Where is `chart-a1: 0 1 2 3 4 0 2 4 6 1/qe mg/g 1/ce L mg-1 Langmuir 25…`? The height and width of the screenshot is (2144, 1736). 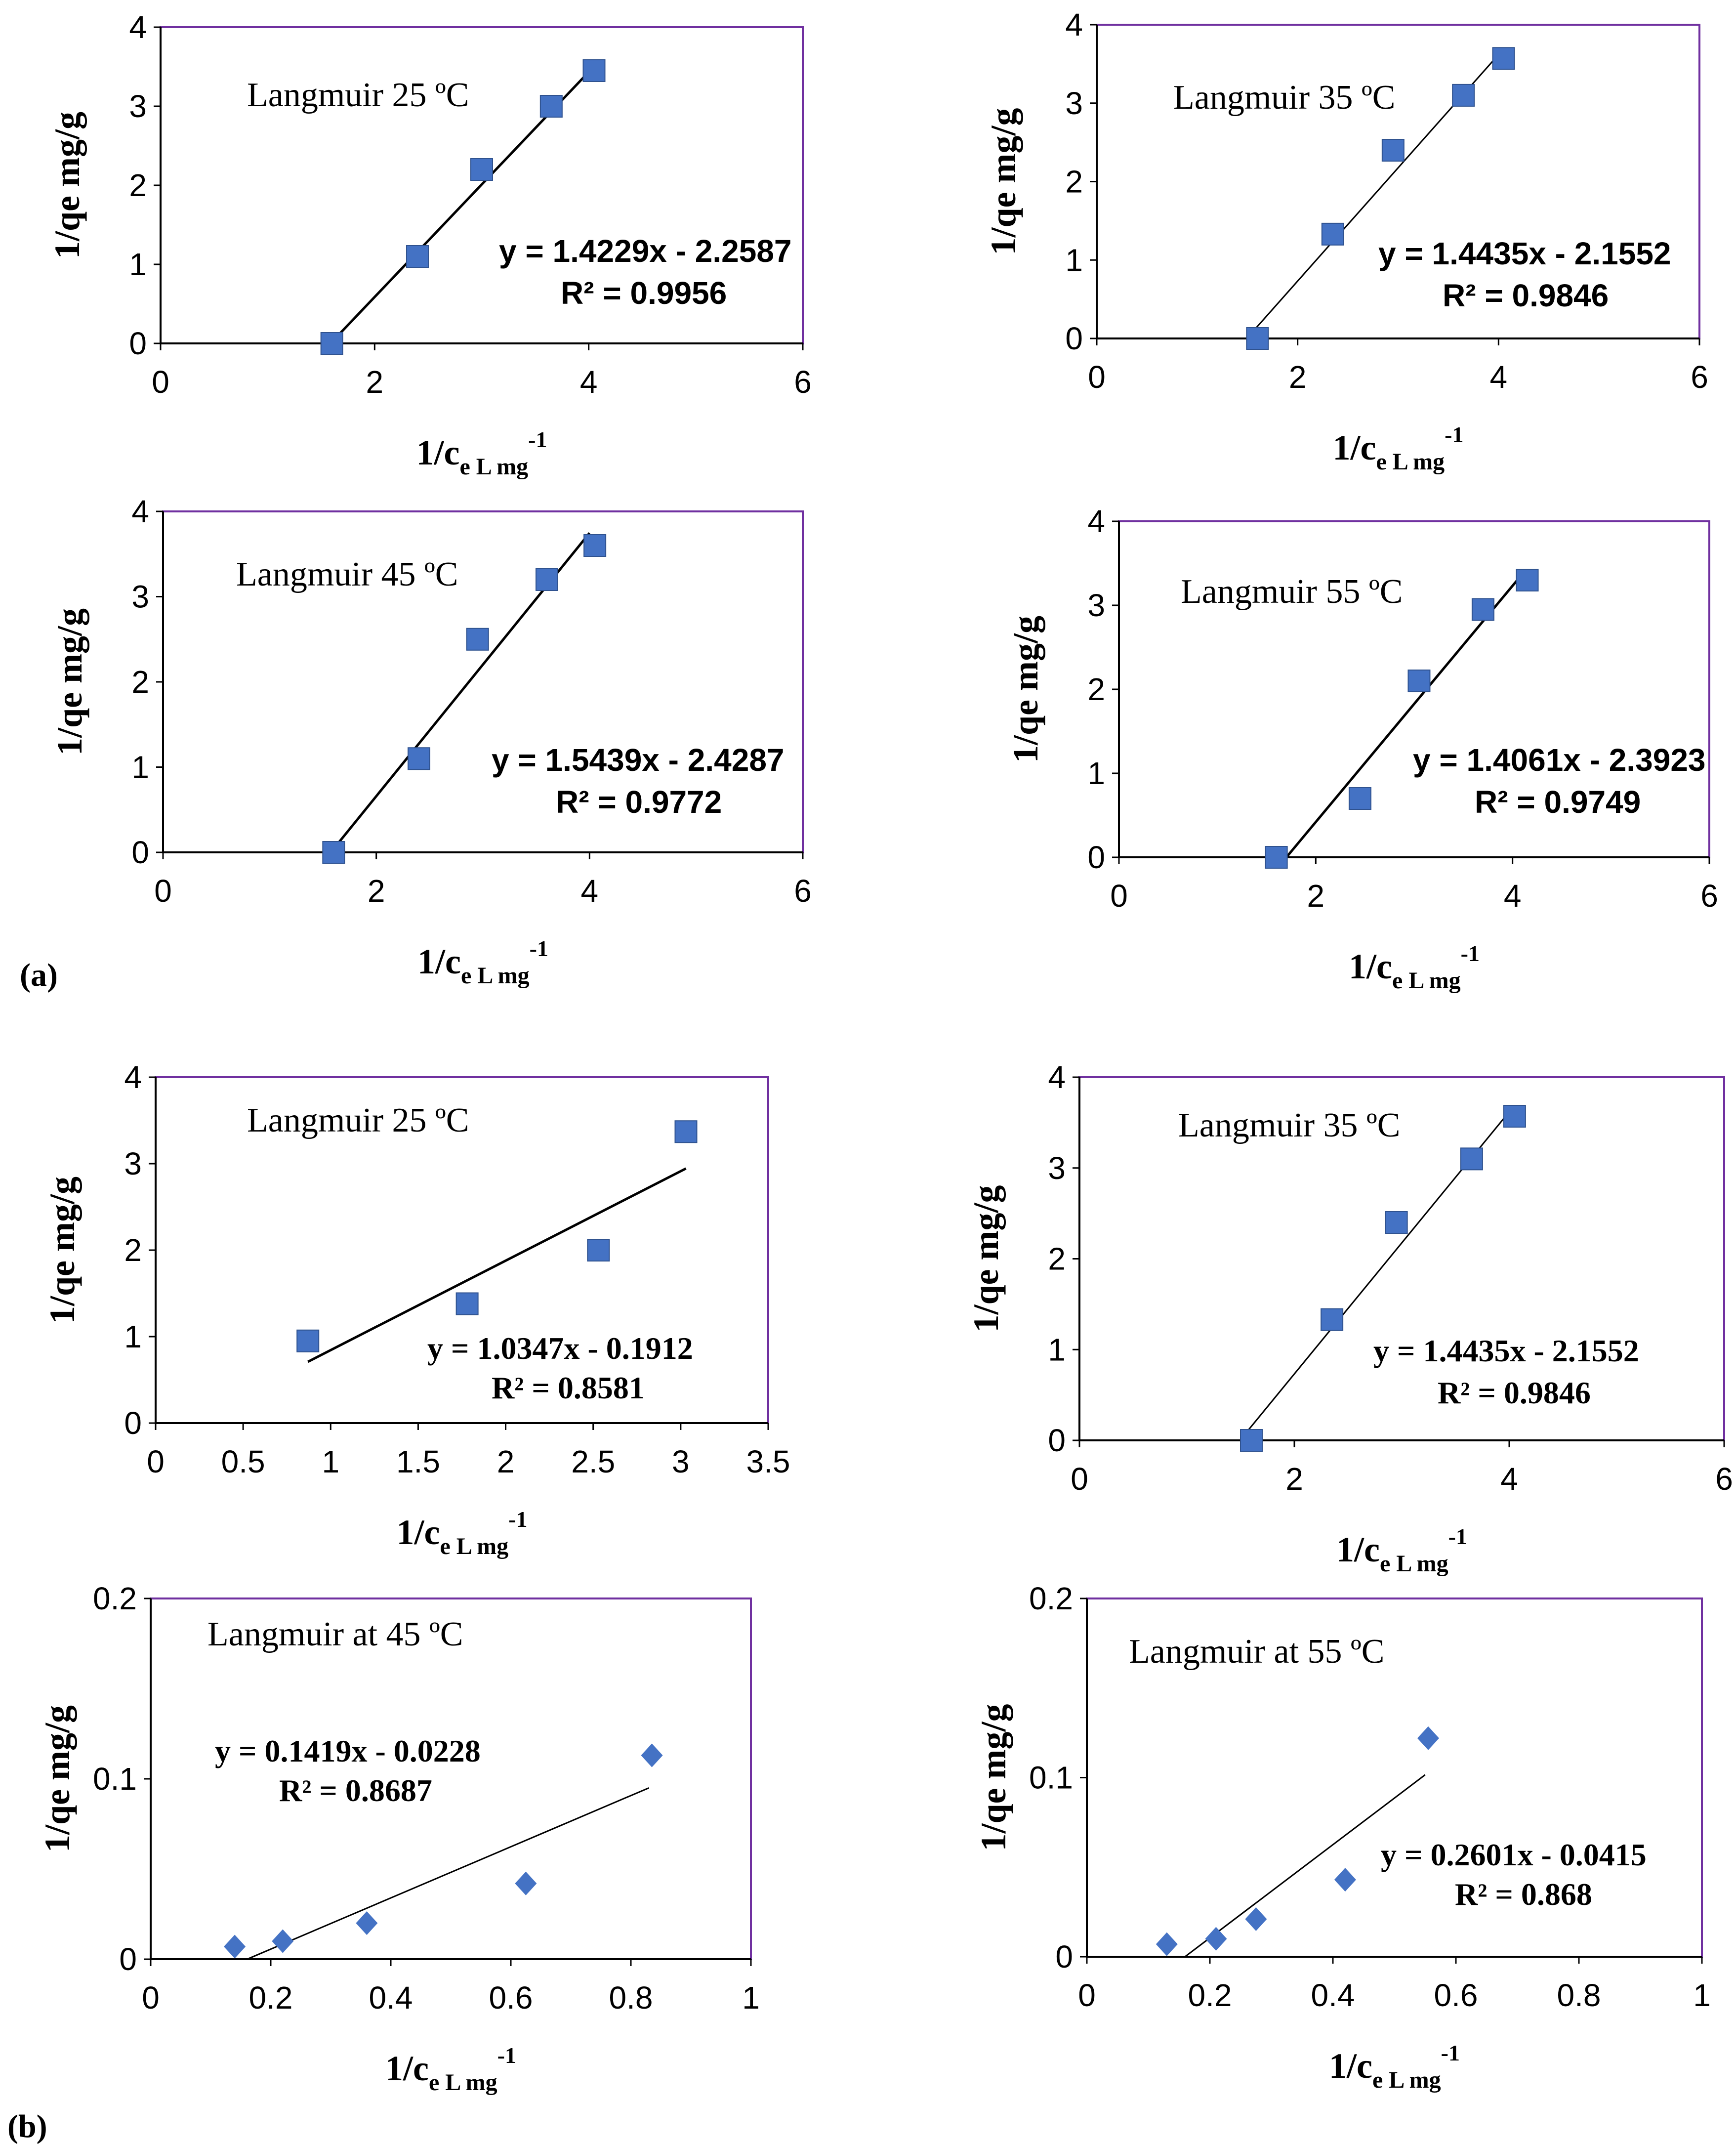 chart-a1: 0 1 2 3 4 0 2 4 6 1/qe mg/g 1/ce L mg-1 Langmuir 25… is located at coordinates (430, 244).